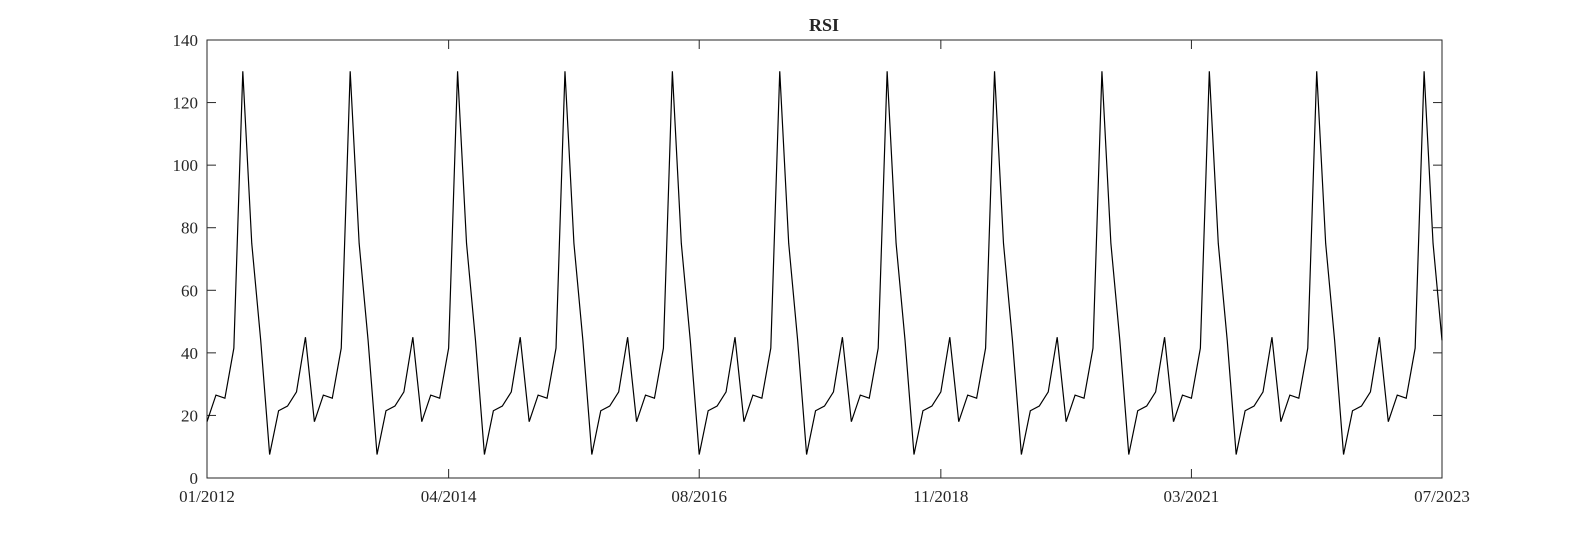 The width and height of the screenshot is (1591, 537). Describe the element at coordinates (699, 496) in the screenshot. I see `x-tick-label: 08/2016` at that location.